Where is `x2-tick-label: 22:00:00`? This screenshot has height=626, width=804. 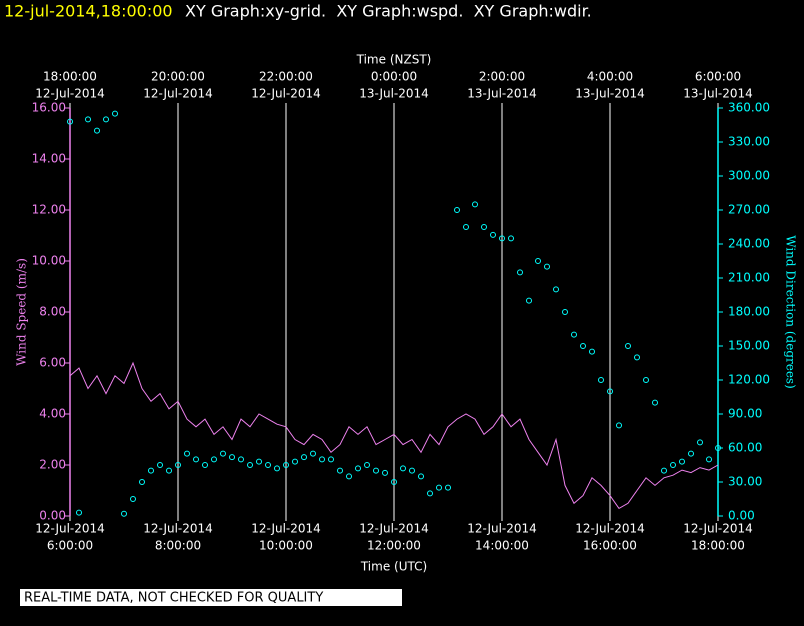
x2-tick-label: 22:00:00 is located at coordinates (286, 77).